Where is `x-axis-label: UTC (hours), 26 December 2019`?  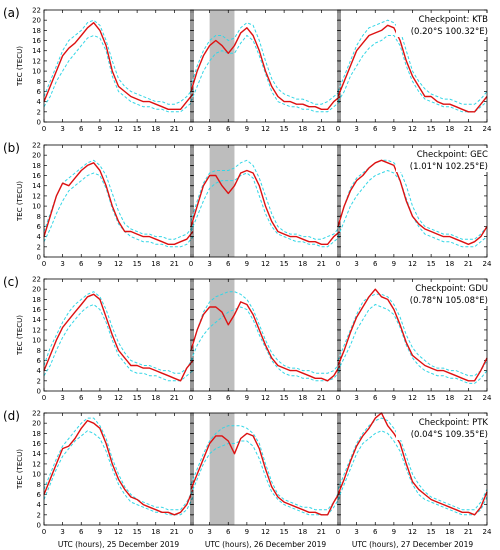
x-axis-label: UTC (hours), 26 December 2019 is located at coordinates (265, 544).